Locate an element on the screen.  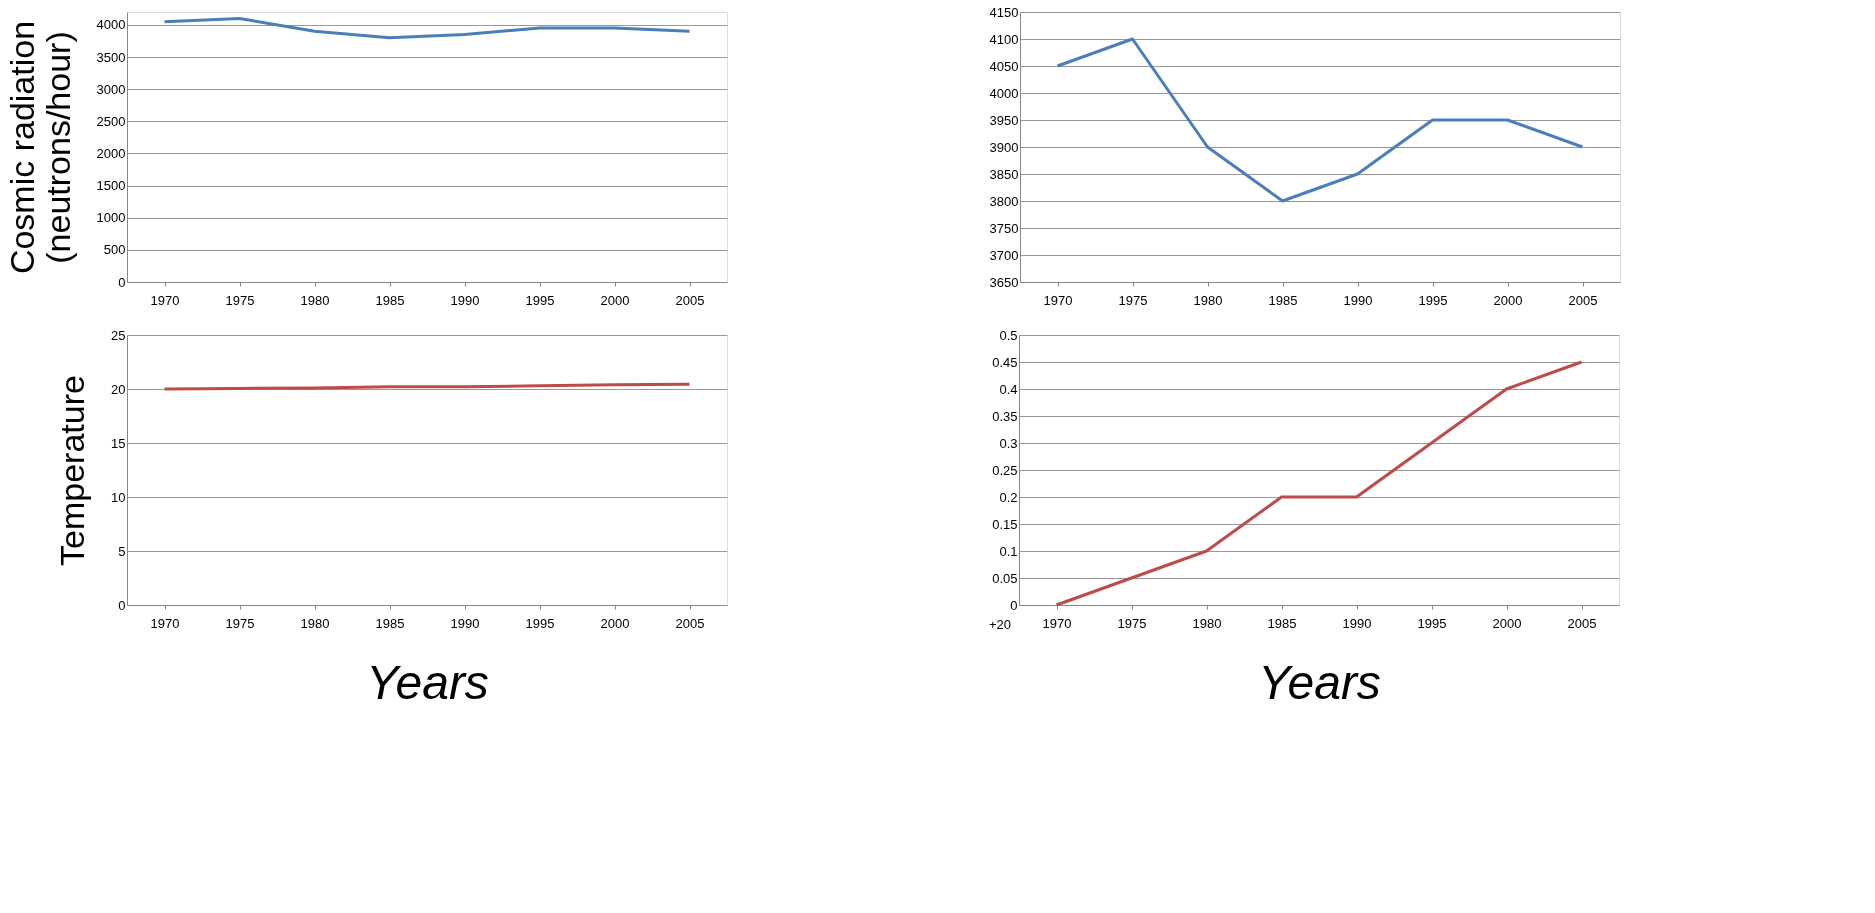
y-tick-label: 1500 is located at coordinates (111, 186).